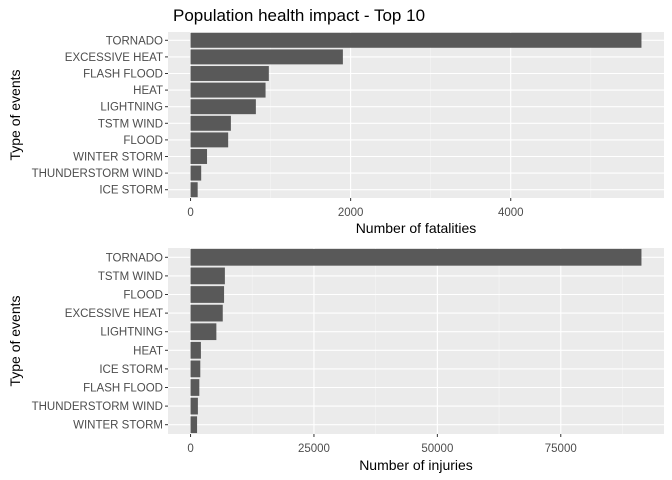 The width and height of the screenshot is (672, 480). What do you see at coordinates (437, 449) in the screenshot?
I see `x-tick-label: 50000` at bounding box center [437, 449].